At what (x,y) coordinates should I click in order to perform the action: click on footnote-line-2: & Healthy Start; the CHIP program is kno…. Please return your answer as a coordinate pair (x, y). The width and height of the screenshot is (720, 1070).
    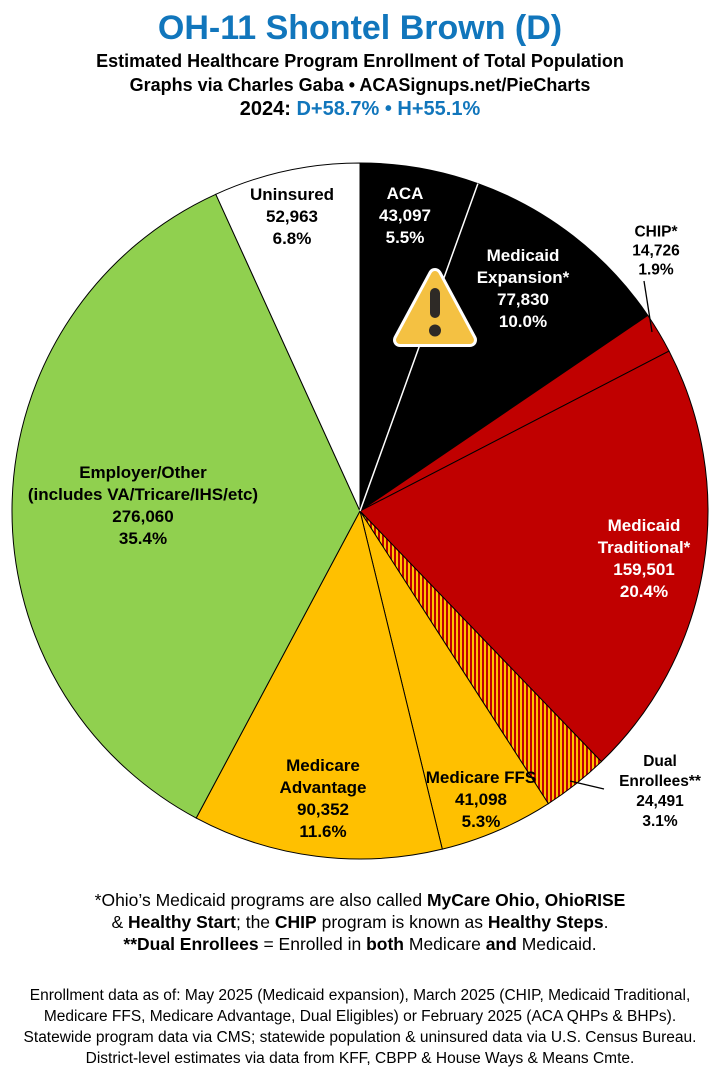
    Looking at the image, I should click on (360, 922).